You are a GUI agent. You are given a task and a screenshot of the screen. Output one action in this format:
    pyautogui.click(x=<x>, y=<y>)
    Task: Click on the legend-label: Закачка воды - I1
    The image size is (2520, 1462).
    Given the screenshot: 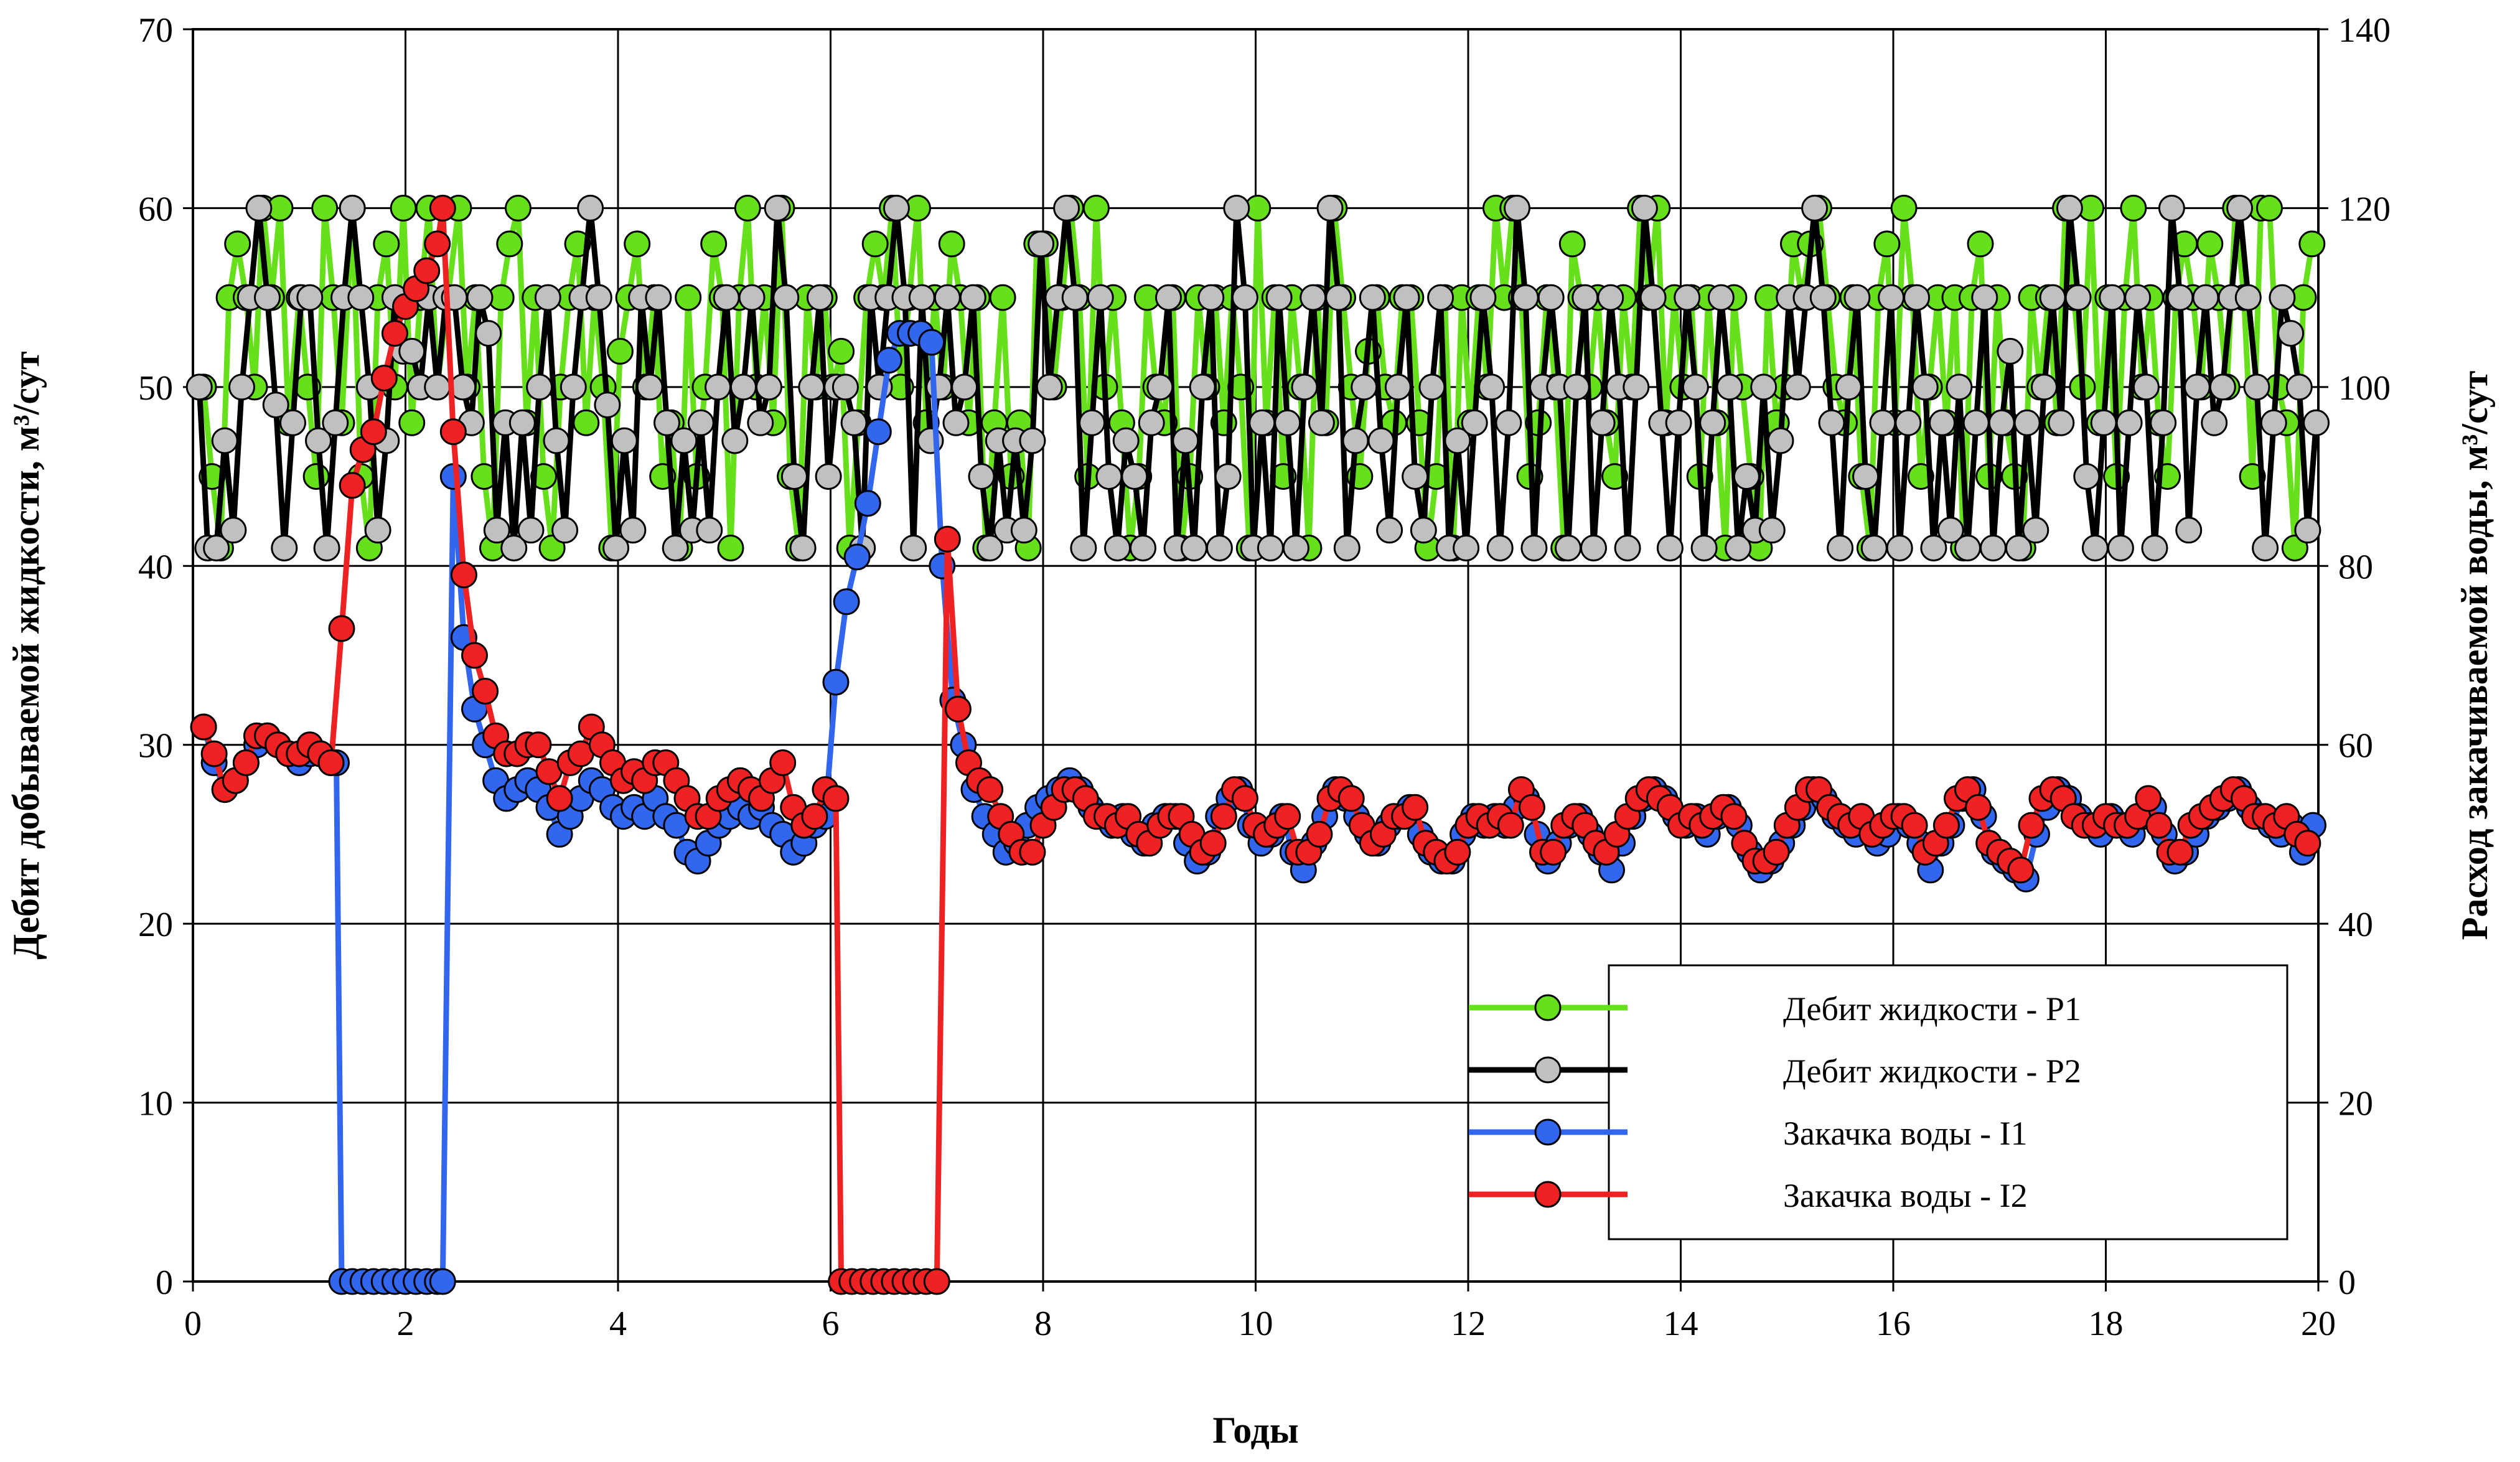 What is the action you would take?
    pyautogui.click(x=1906, y=1133)
    